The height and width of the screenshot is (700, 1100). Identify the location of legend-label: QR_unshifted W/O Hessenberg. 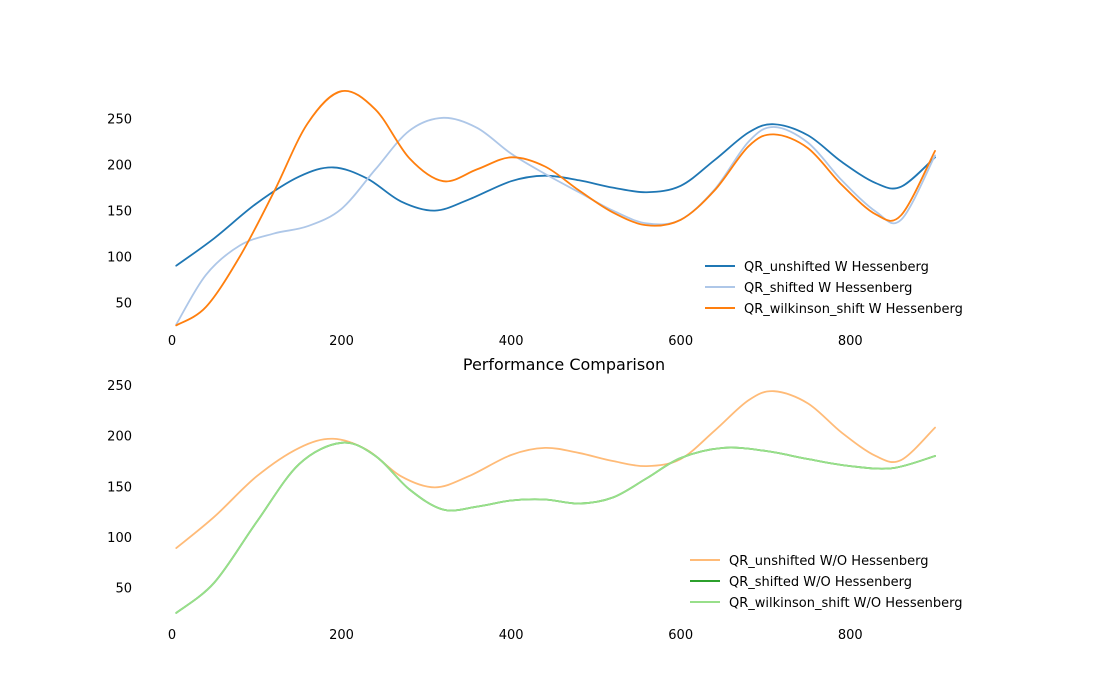
(828, 561).